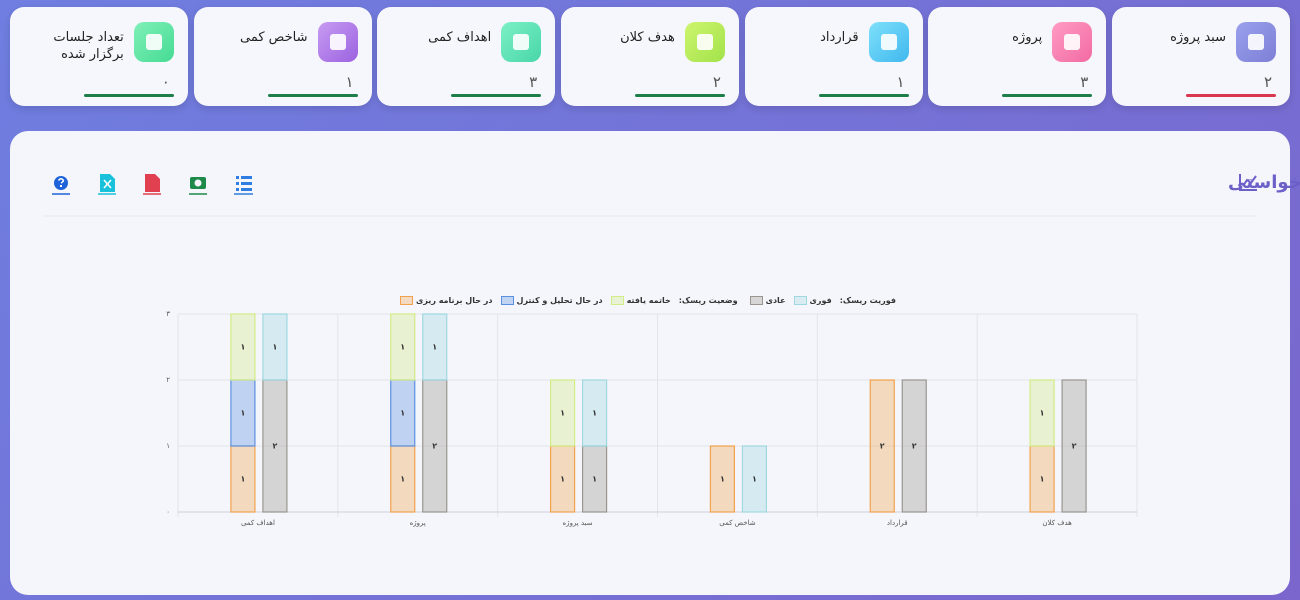  Describe the element at coordinates (168, 446) in the screenshot. I see `y-tick-label: ۱` at that location.